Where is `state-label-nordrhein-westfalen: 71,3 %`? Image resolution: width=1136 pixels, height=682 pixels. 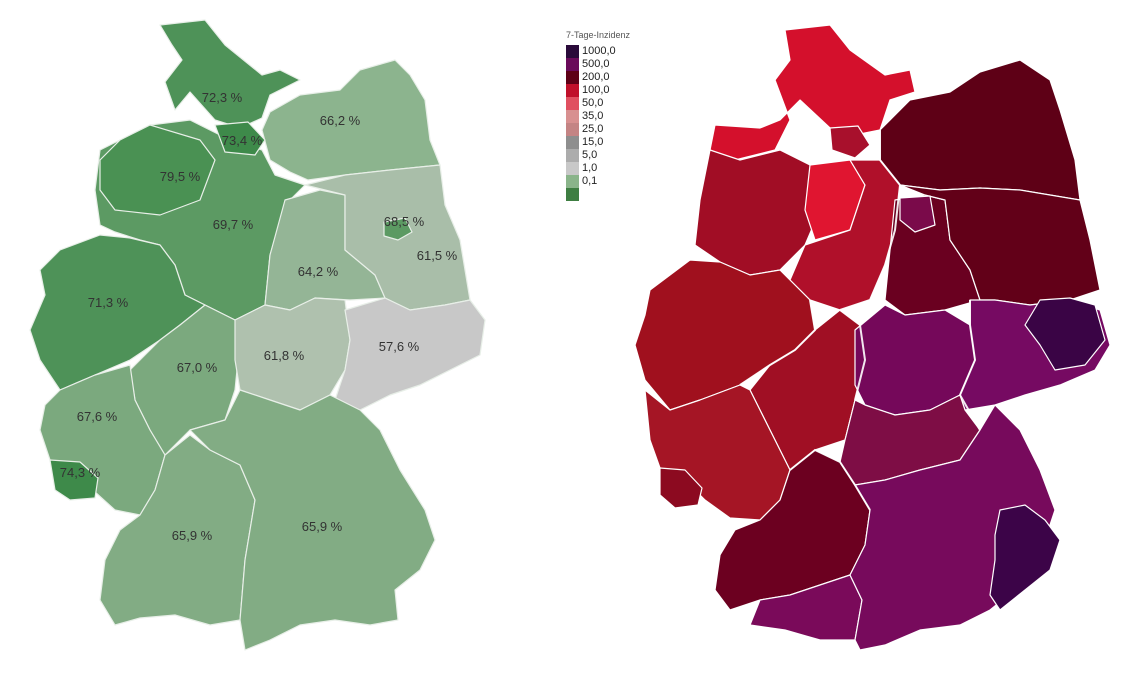 state-label-nordrhein-westfalen: 71,3 % is located at coordinates (108, 302).